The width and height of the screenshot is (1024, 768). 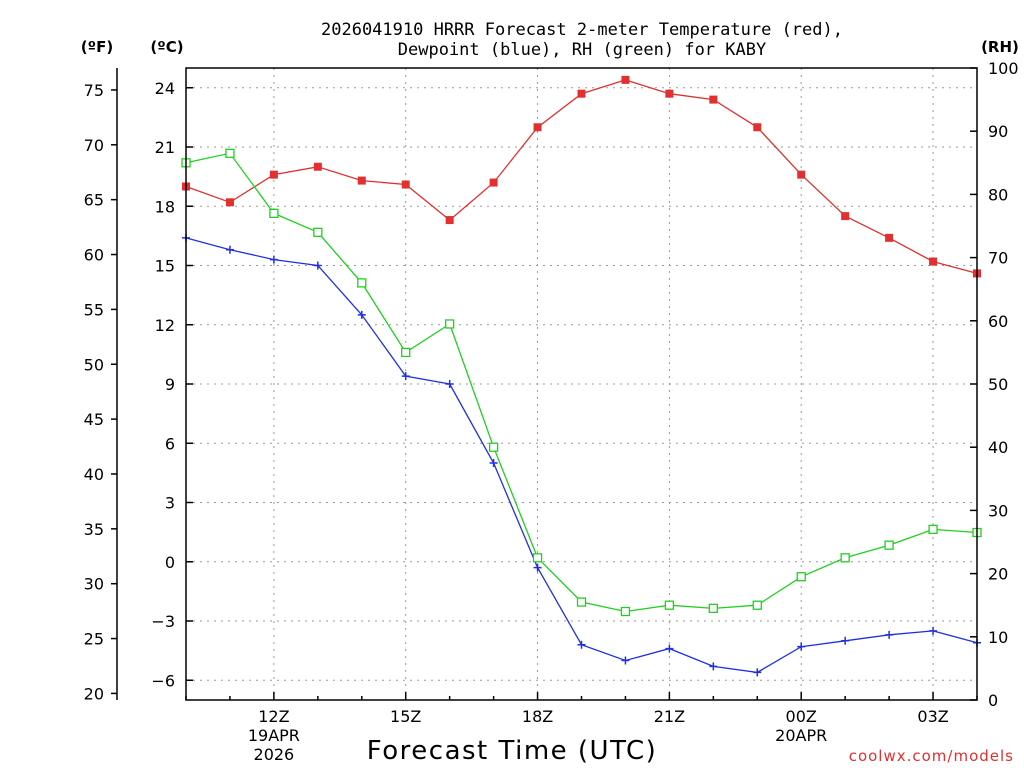 What do you see at coordinates (669, 716) in the screenshot?
I see `x-tick-label: 21Z` at bounding box center [669, 716].